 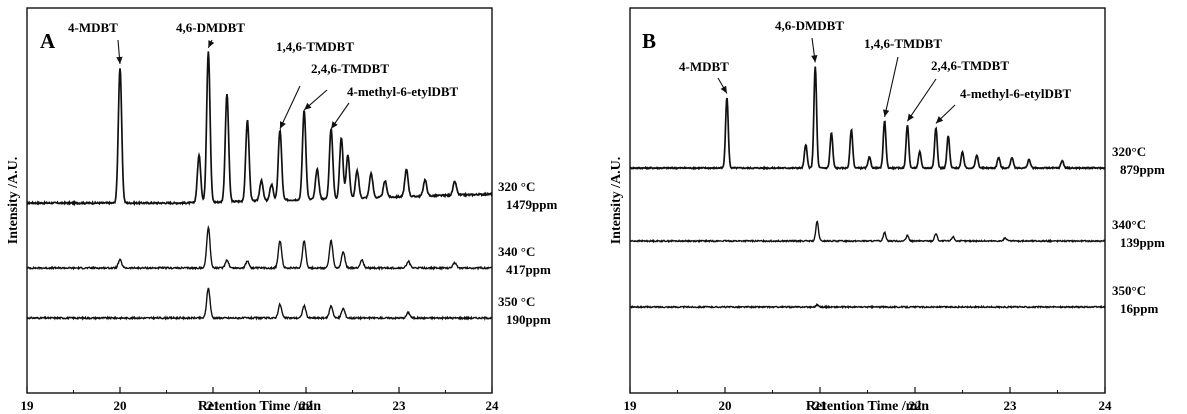 What do you see at coordinates (1129, 151) in the screenshot?
I see `series-temperature-label: 320°C` at bounding box center [1129, 151].